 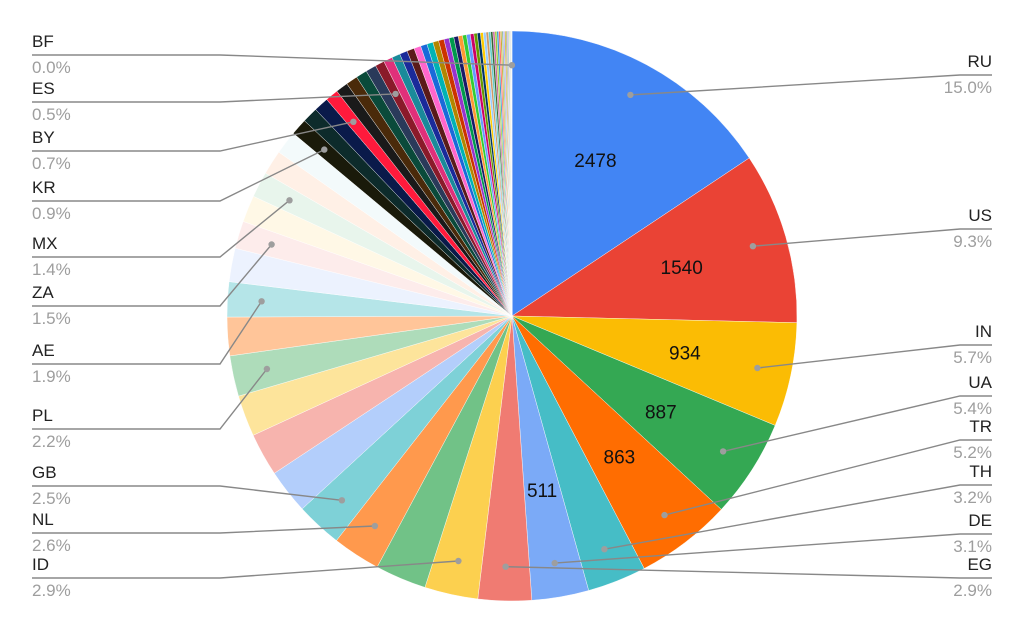 What do you see at coordinates (51, 376) in the screenshot?
I see `callout-percent-ae: 1.9%` at bounding box center [51, 376].